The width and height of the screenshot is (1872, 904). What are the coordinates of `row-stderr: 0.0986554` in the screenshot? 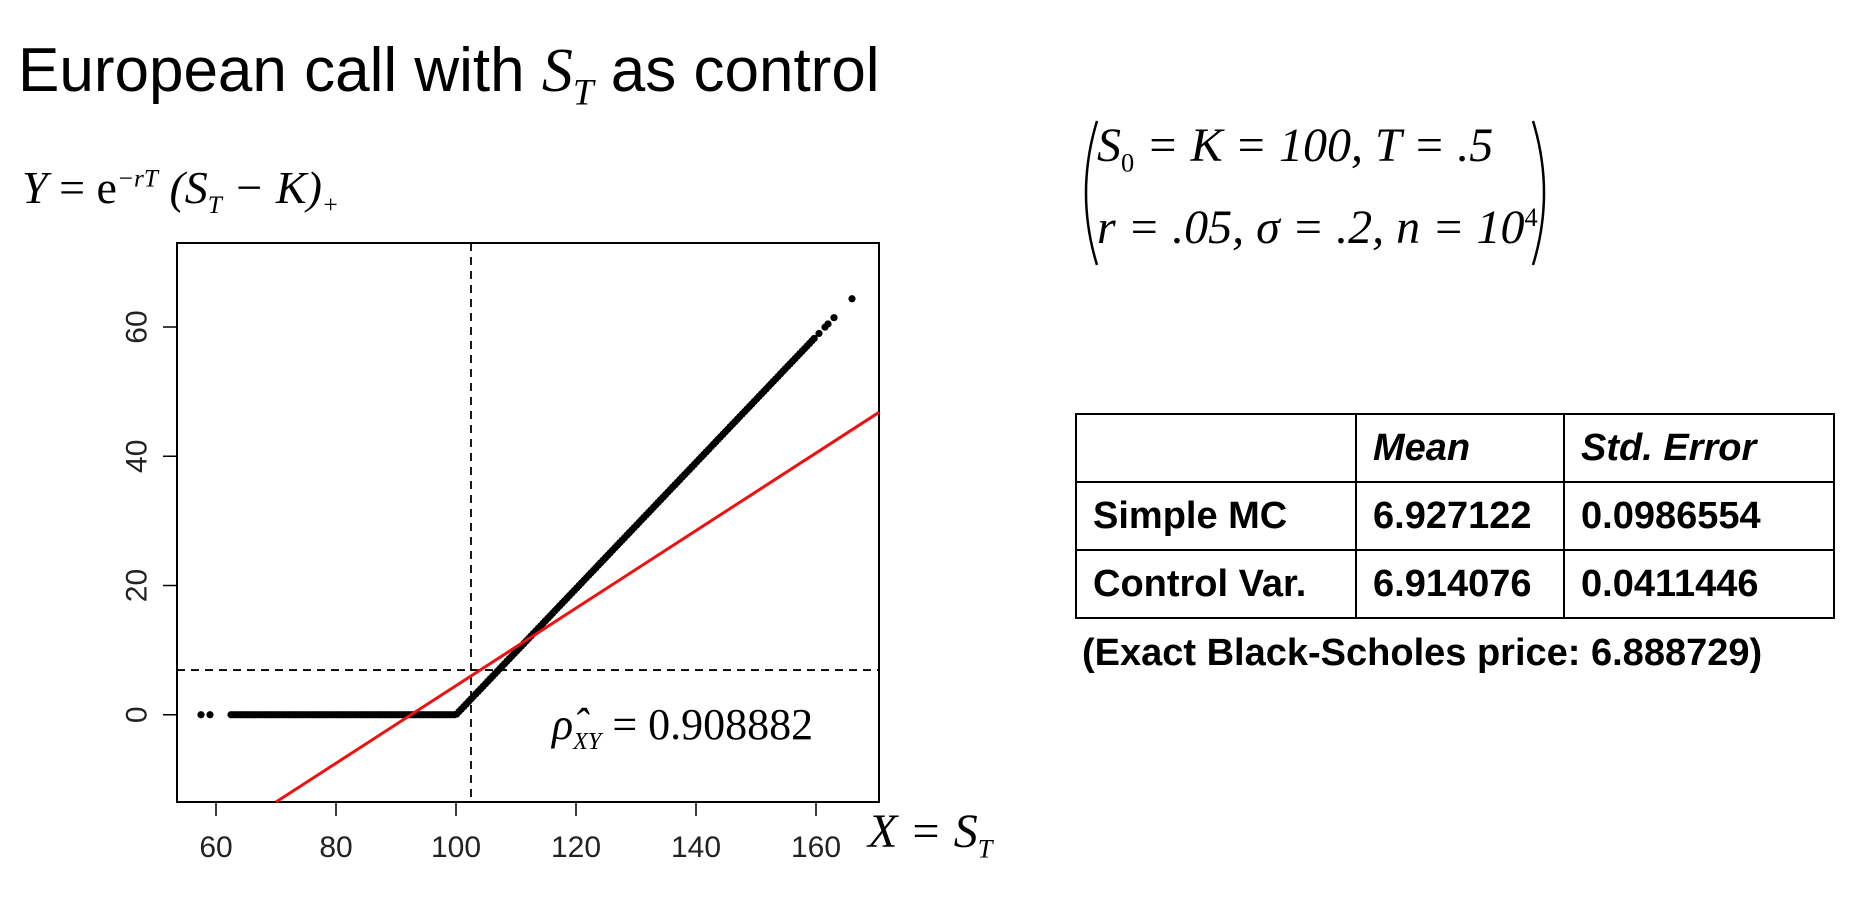 It's located at (1699, 516).